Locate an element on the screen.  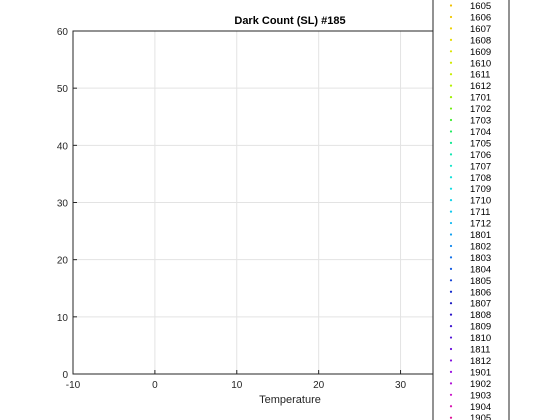
legend-label: 1612 is located at coordinates (480, 86).